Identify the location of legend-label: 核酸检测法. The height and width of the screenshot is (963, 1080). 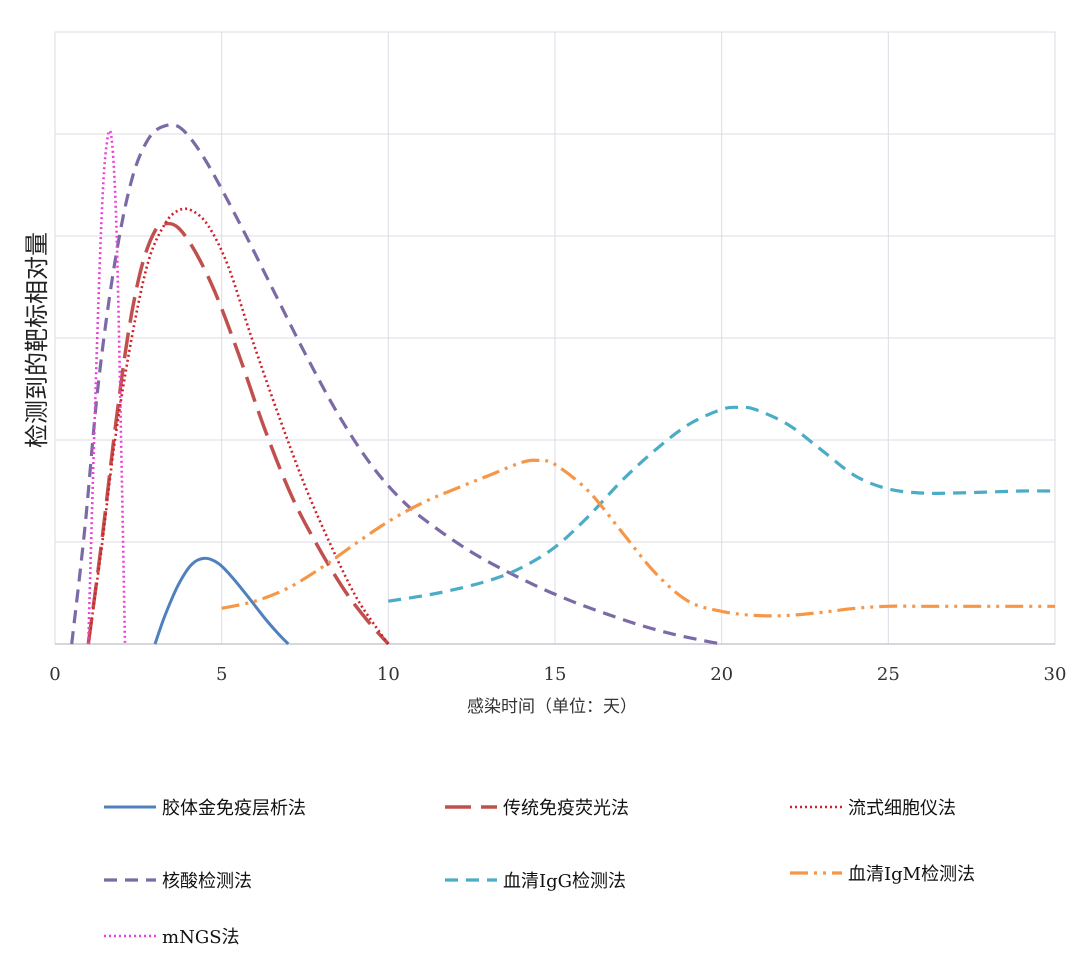
(207, 881).